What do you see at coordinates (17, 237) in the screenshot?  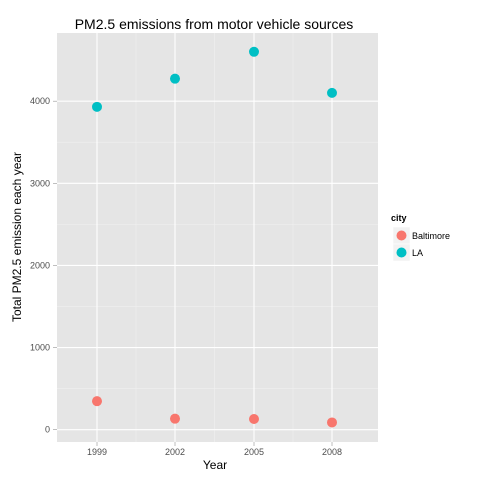 I see `y-axis-title: Total PM2.5 emission each year` at bounding box center [17, 237].